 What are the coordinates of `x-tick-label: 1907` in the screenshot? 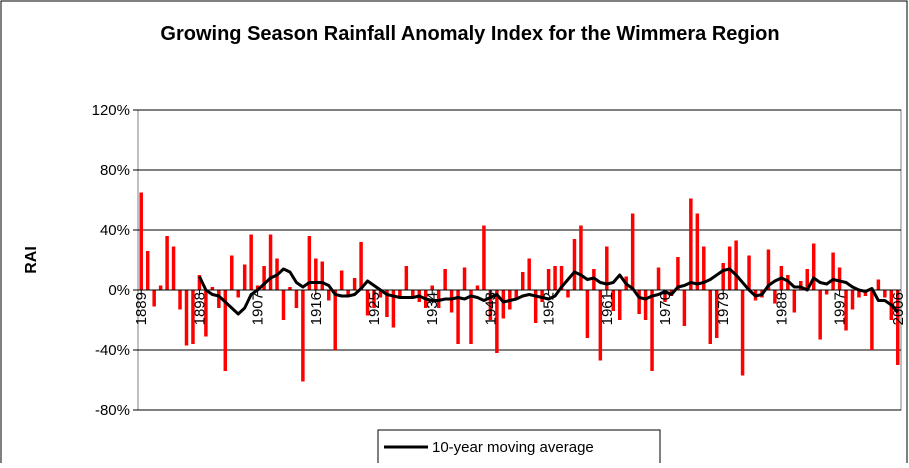 It's located at (258, 308).